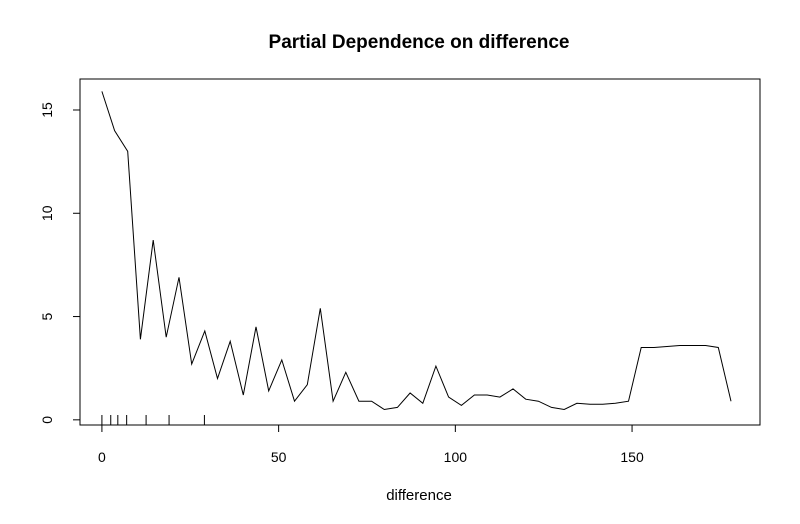 This screenshot has width=800, height=524. What do you see at coordinates (279, 457) in the screenshot?
I see `x-tick-label: 50` at bounding box center [279, 457].